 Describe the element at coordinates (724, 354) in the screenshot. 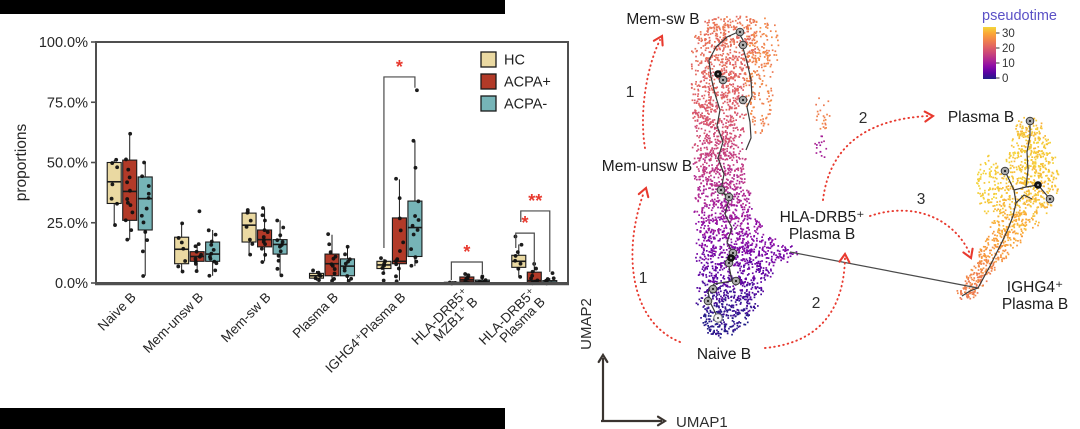

I see `cluster-label-naive-b: Naive B` at that location.